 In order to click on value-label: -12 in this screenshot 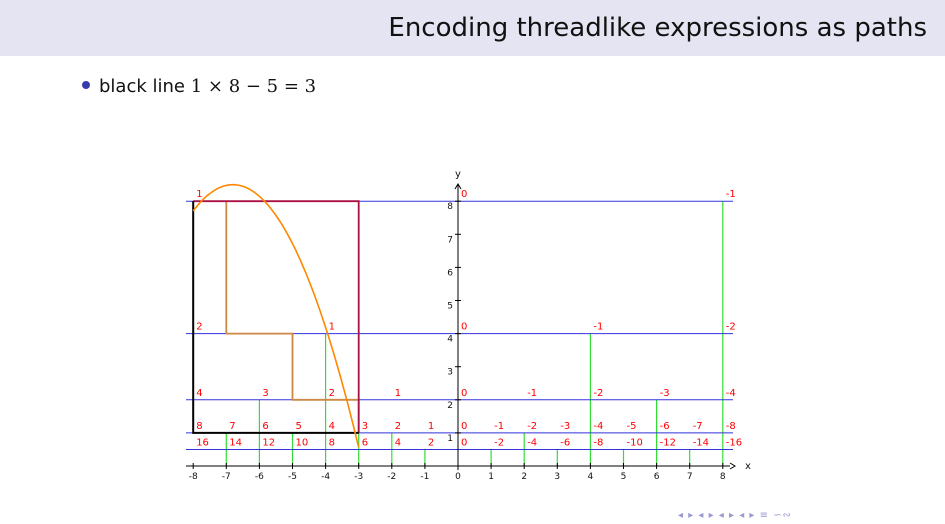, I will do `click(668, 442)`.